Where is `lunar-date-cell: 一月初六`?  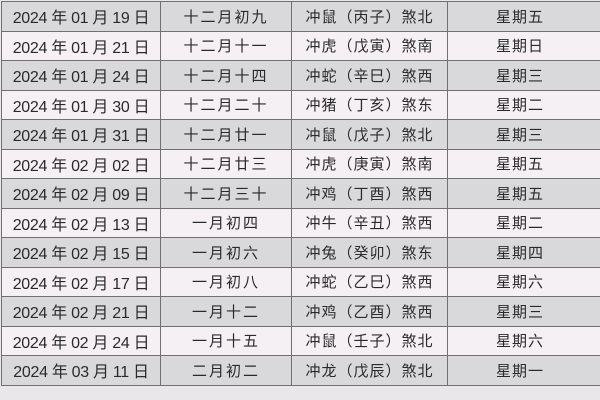 lunar-date-cell: 一月初六 is located at coordinates (226, 252).